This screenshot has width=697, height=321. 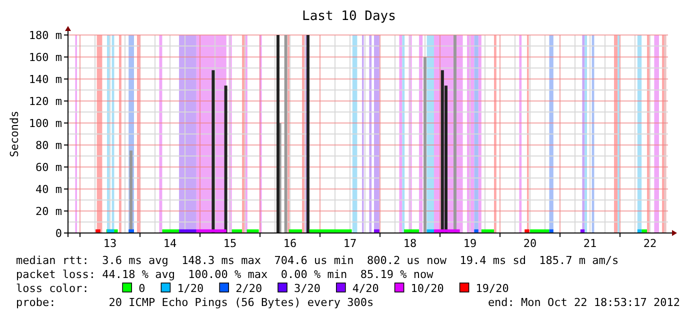 I want to click on y-tick-label: 160 m, so click(x=45, y=57).